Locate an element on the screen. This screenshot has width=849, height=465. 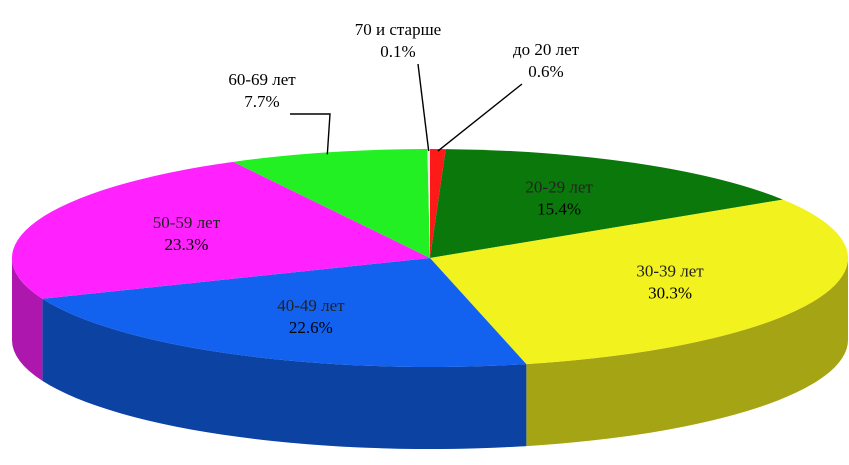
slice-side is located at coordinates (27, 319).